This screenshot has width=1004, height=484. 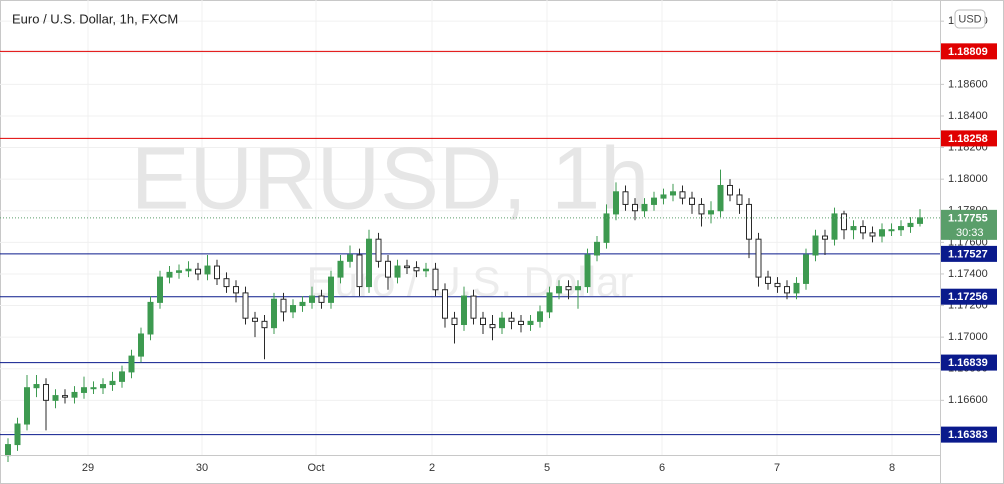 What do you see at coordinates (968, 337) in the screenshot?
I see `y-tick-label: 1.17000` at bounding box center [968, 337].